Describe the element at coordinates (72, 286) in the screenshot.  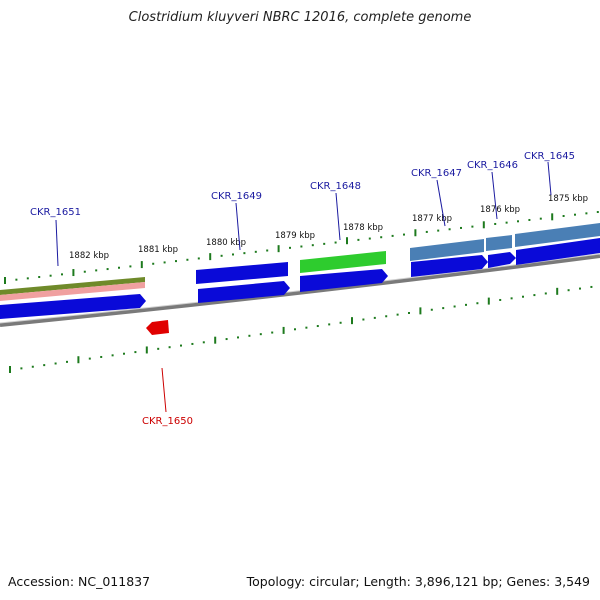
I see `olive-feature-track` at that location.